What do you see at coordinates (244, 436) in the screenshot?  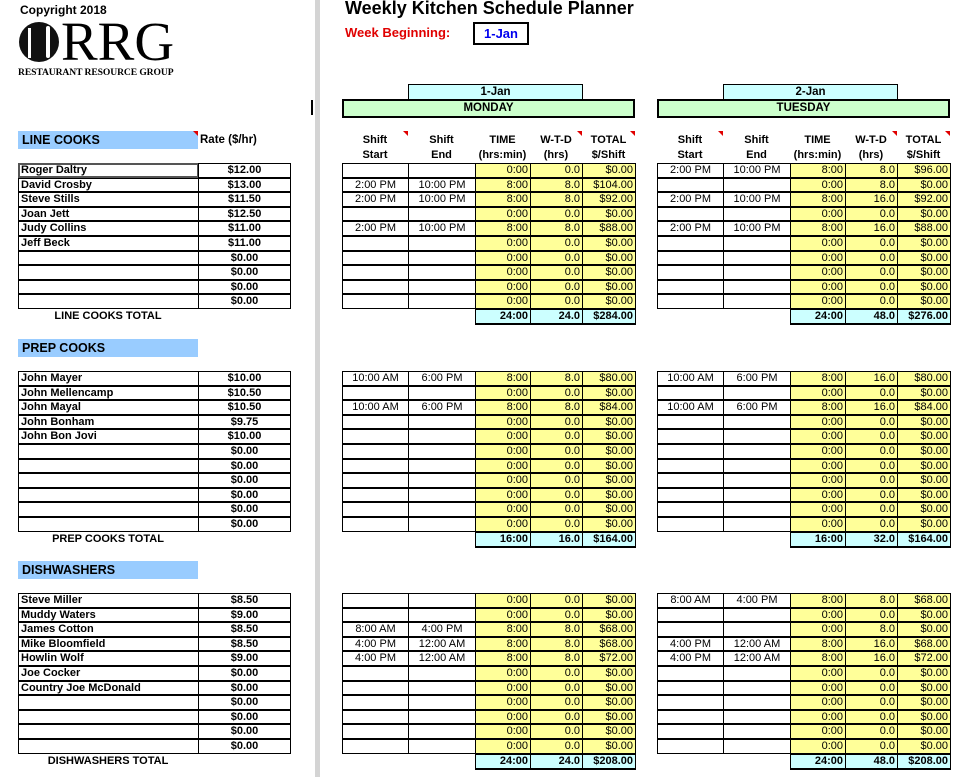 I see `hourly-rate-cell: $10.00` at bounding box center [244, 436].